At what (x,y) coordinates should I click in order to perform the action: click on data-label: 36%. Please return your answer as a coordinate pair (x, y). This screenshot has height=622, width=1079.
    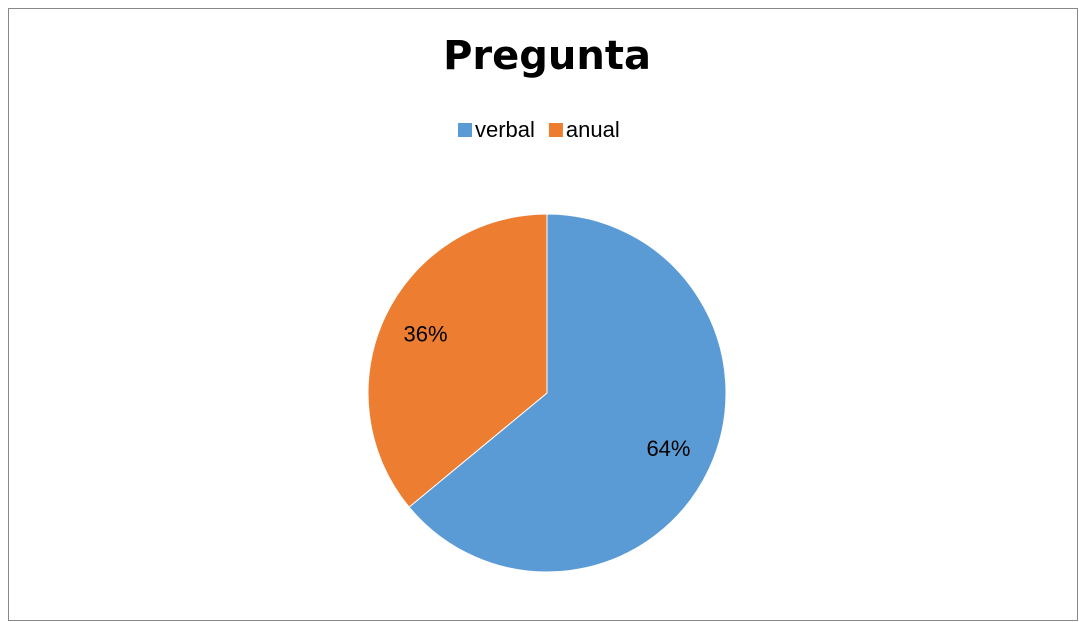
    Looking at the image, I should click on (426, 334).